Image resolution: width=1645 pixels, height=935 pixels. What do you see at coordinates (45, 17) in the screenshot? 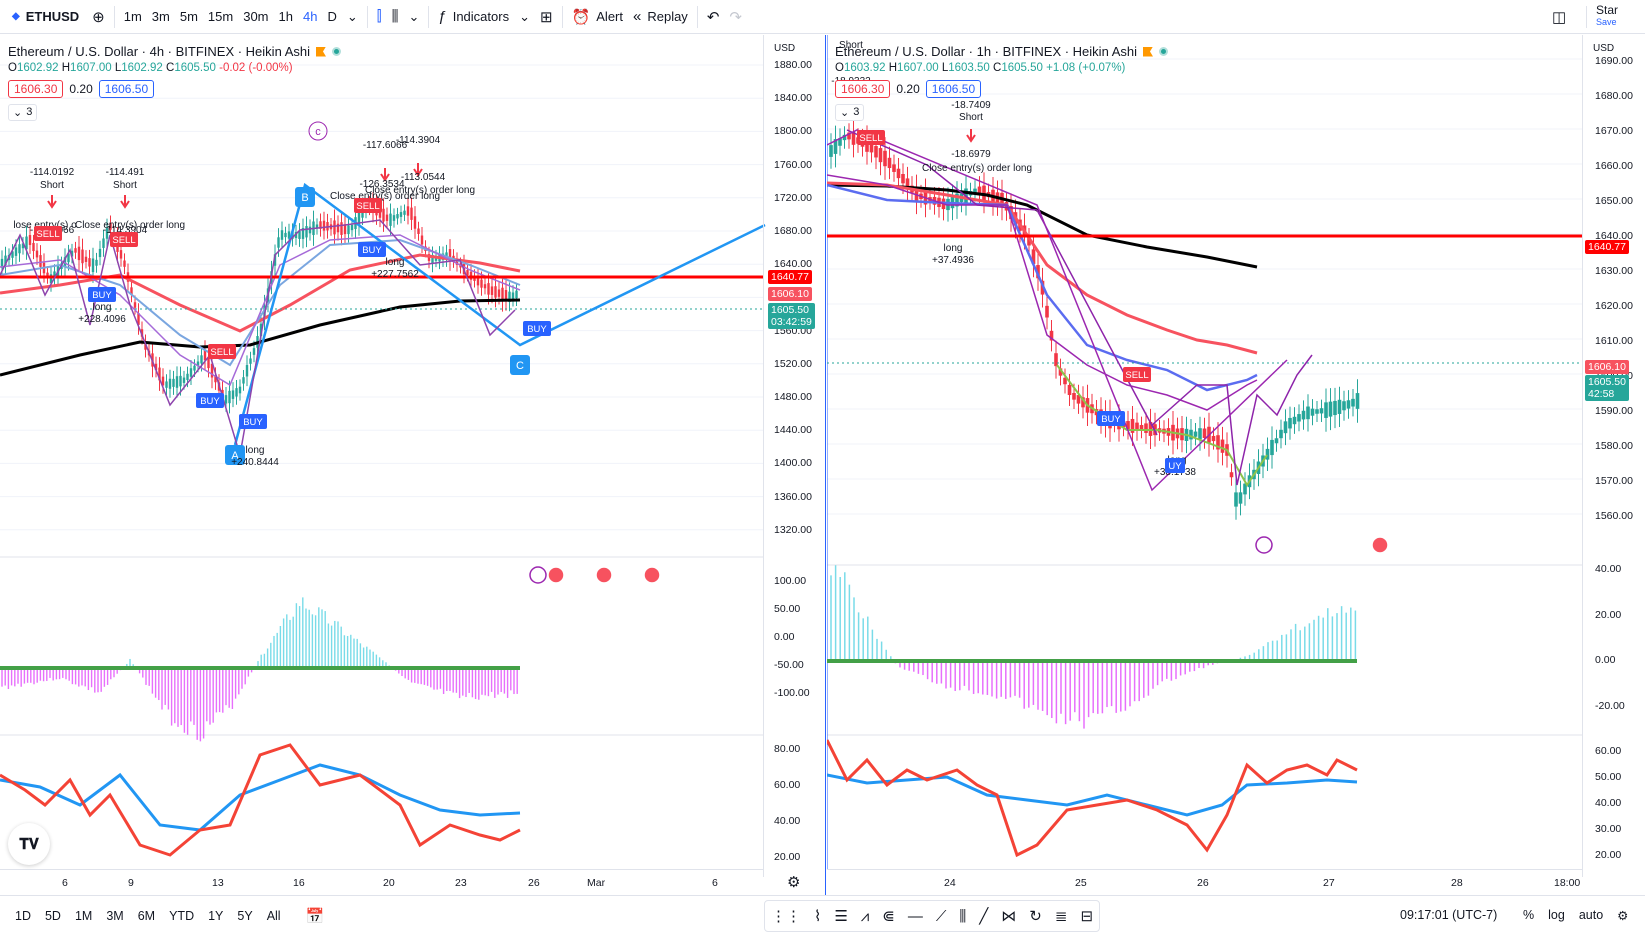
I see `symbol-search-button: ◆ ETHUSD` at bounding box center [45, 17].